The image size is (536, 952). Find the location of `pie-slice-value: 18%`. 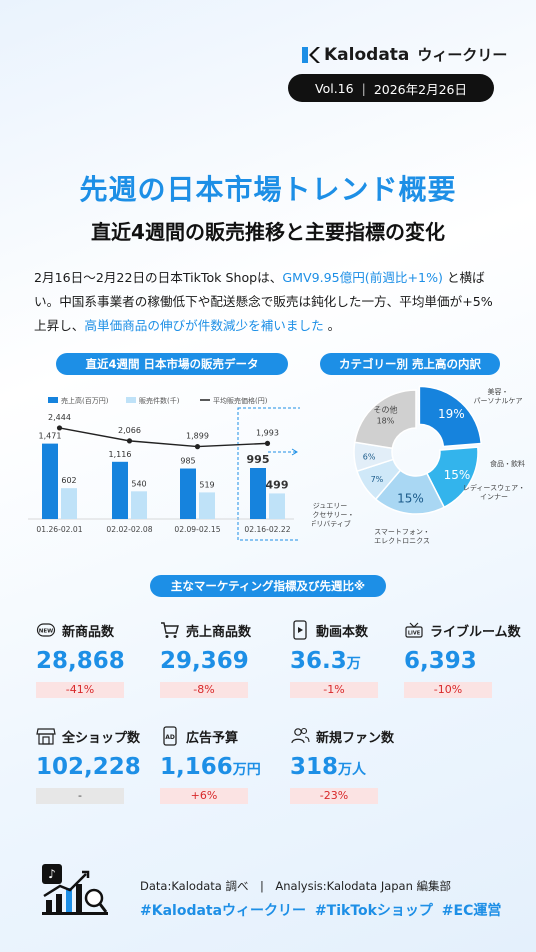

pie-slice-value: 18% is located at coordinates (386, 420).